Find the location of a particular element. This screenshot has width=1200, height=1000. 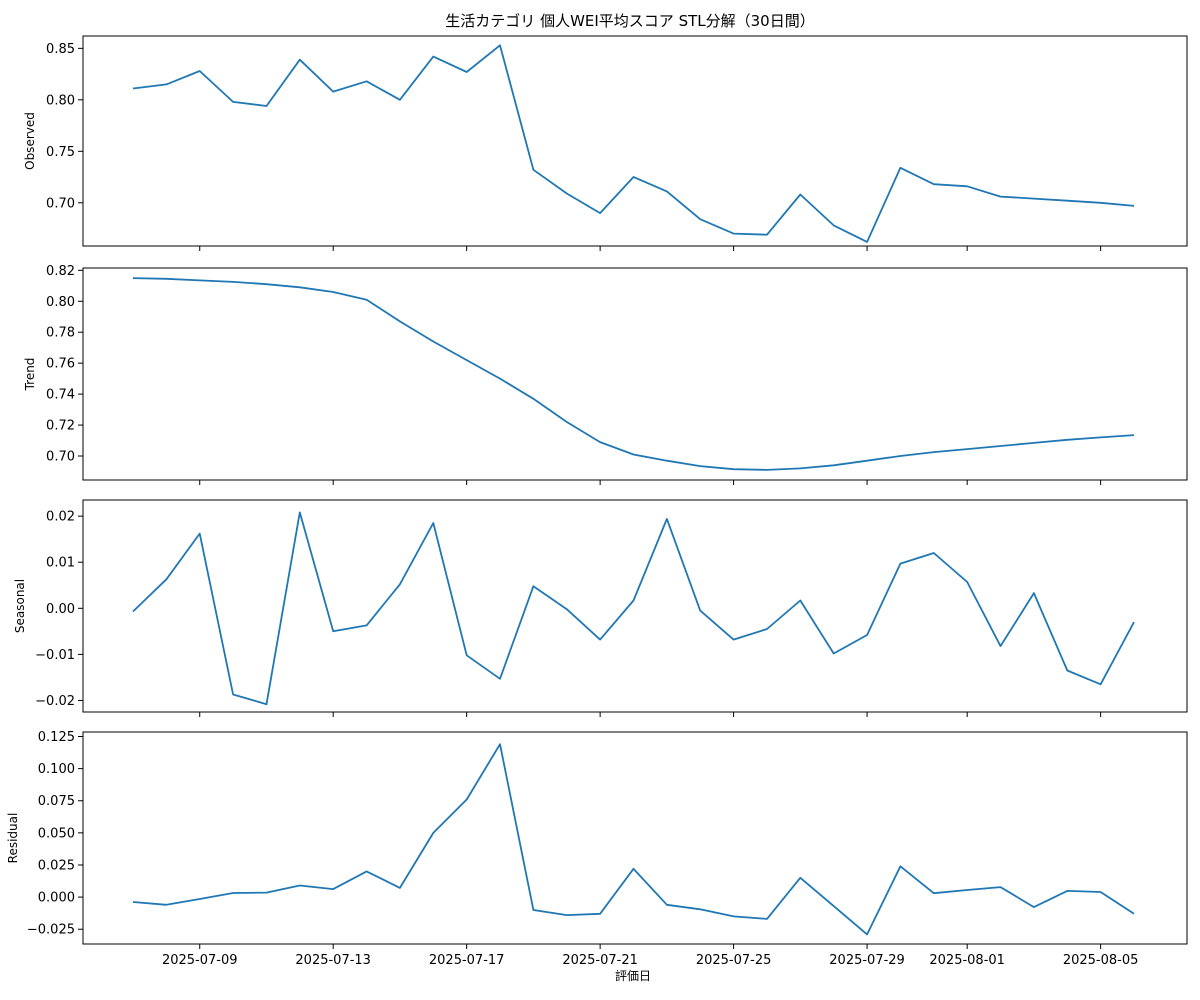

x-tick-label: 2025-07-21 is located at coordinates (600, 960).